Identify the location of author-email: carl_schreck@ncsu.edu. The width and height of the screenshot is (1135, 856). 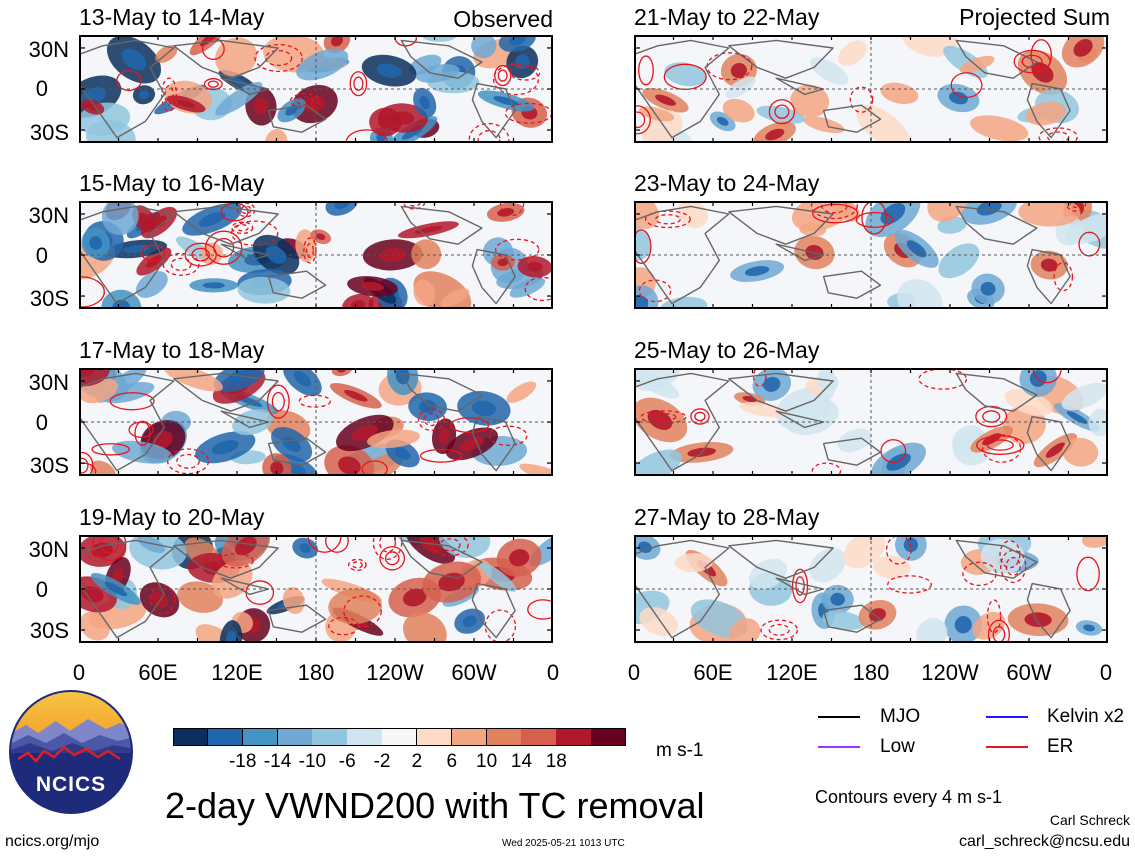
(1044, 841).